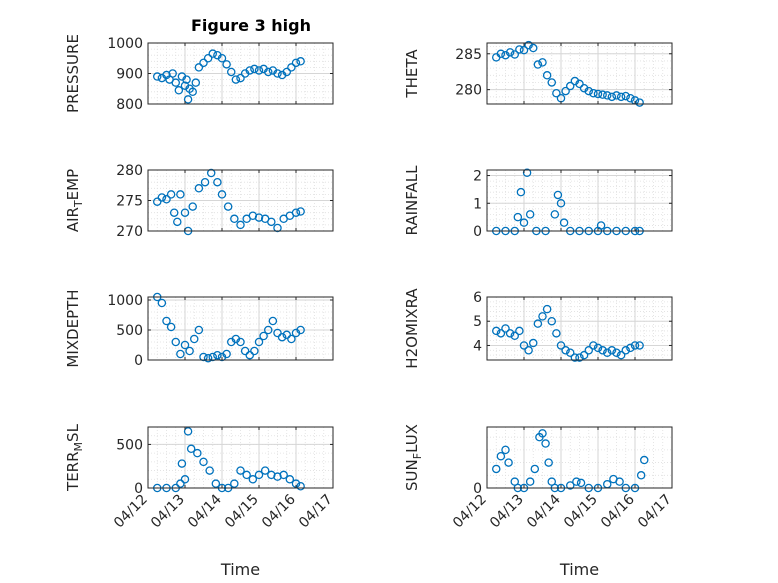  Describe the element at coordinates (477, 298) in the screenshot. I see `y-tick-label: 6` at that location.